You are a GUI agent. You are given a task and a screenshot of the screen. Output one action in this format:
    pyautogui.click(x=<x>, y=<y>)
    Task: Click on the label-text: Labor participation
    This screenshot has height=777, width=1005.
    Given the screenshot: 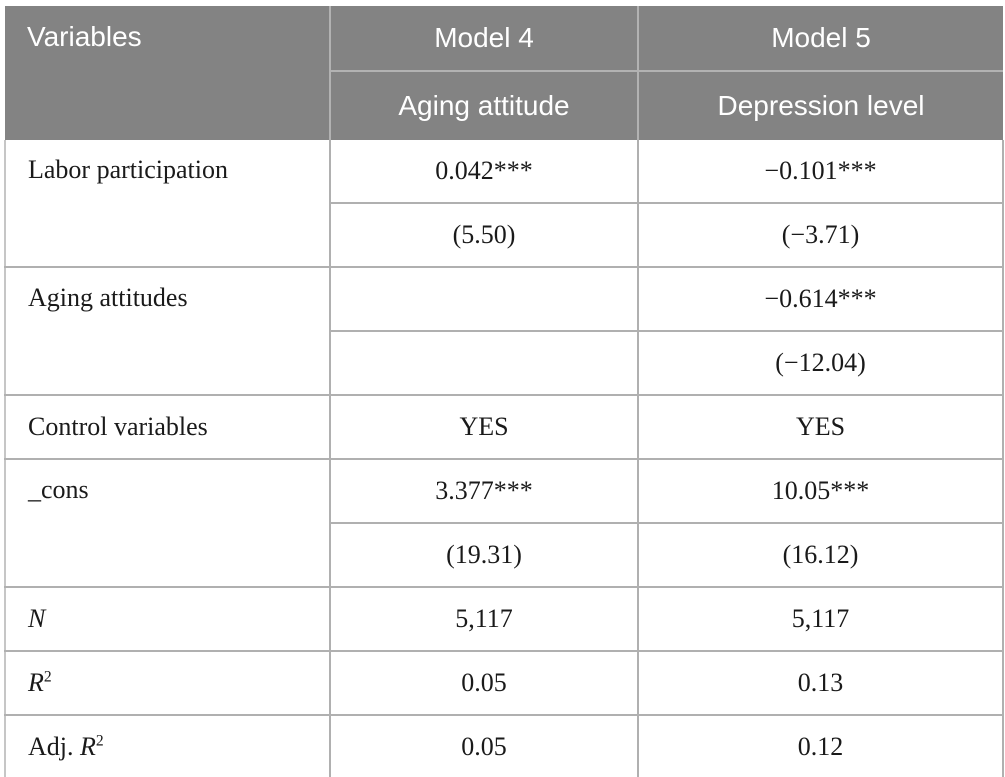 What is the action you would take?
    pyautogui.click(x=128, y=169)
    